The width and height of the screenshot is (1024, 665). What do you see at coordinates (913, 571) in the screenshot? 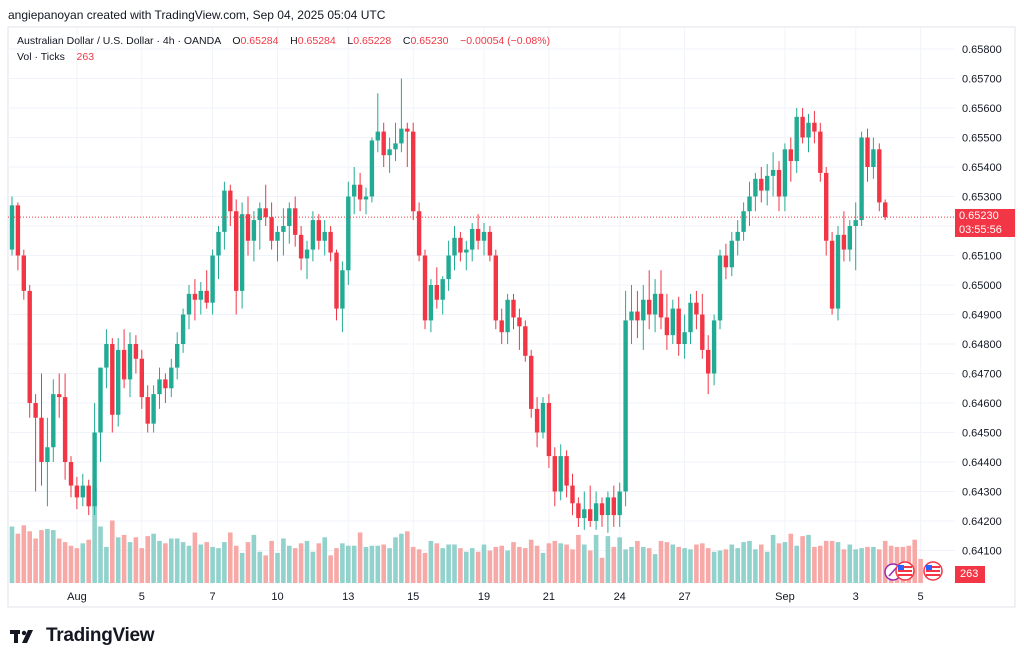
I see `event-markers` at bounding box center [913, 571].